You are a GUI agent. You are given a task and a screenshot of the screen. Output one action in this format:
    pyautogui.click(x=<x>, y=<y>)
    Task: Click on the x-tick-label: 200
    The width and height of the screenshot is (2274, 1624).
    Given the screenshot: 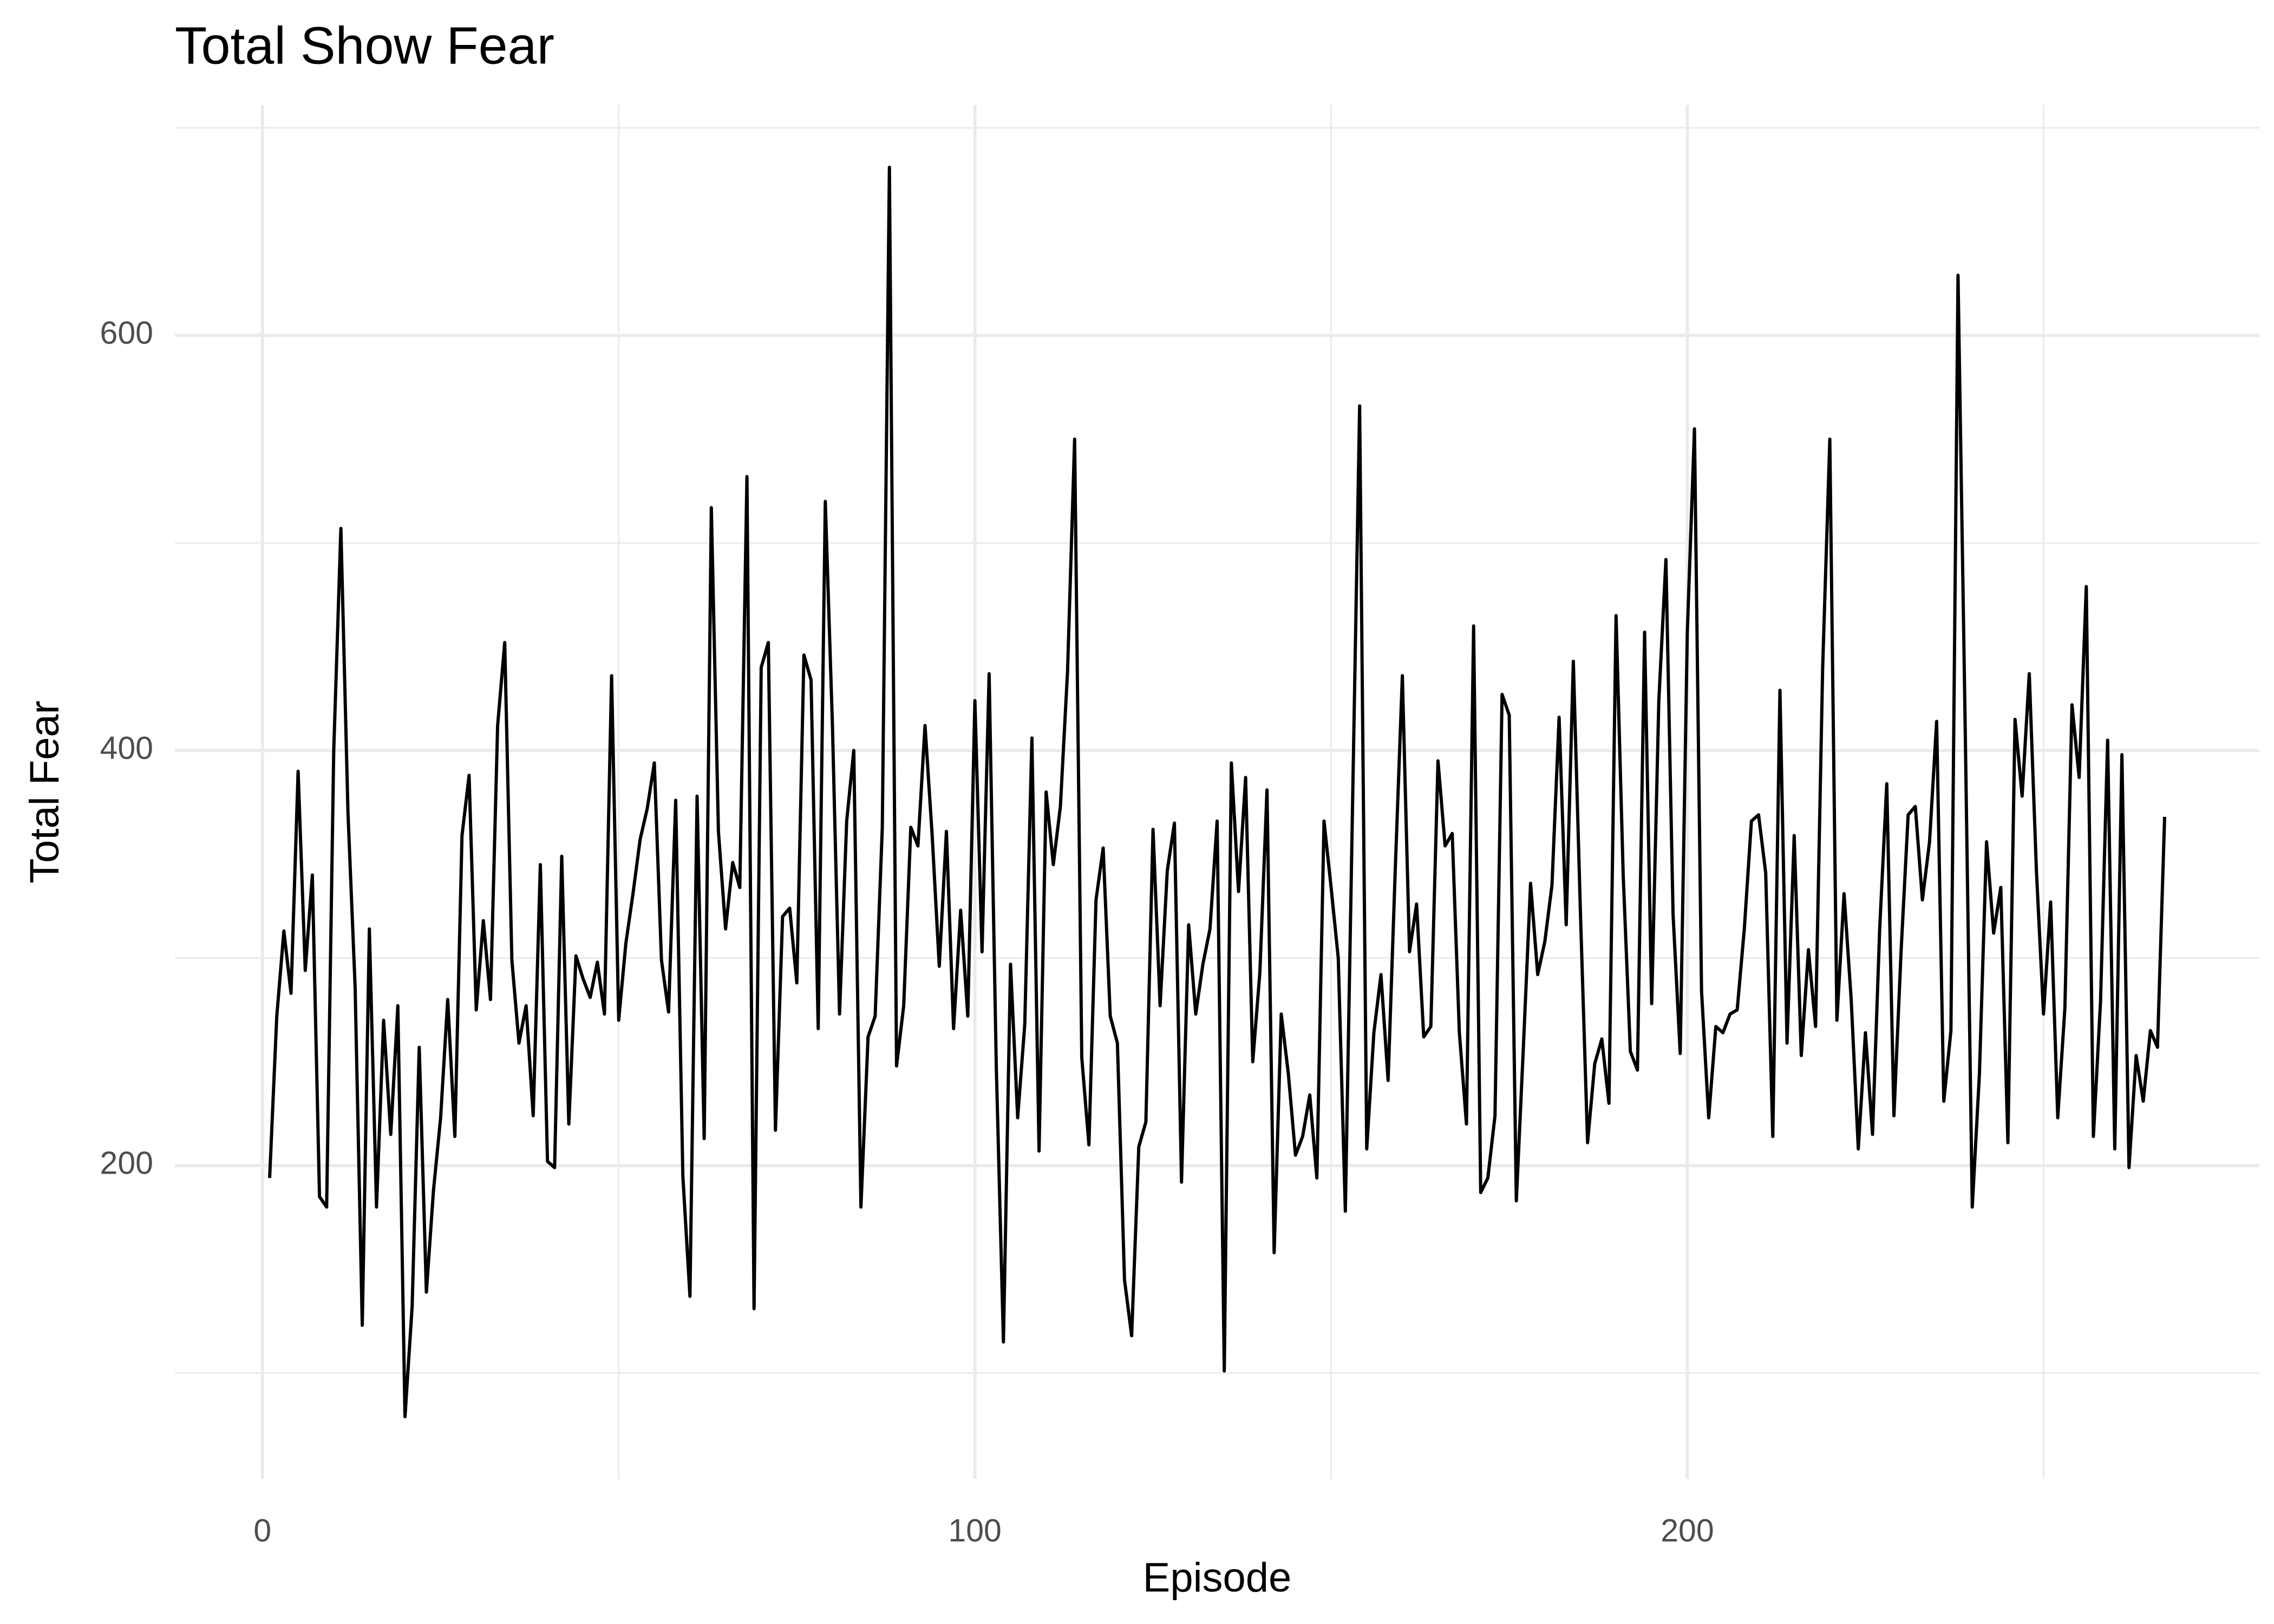 What is the action you would take?
    pyautogui.click(x=1688, y=1531)
    